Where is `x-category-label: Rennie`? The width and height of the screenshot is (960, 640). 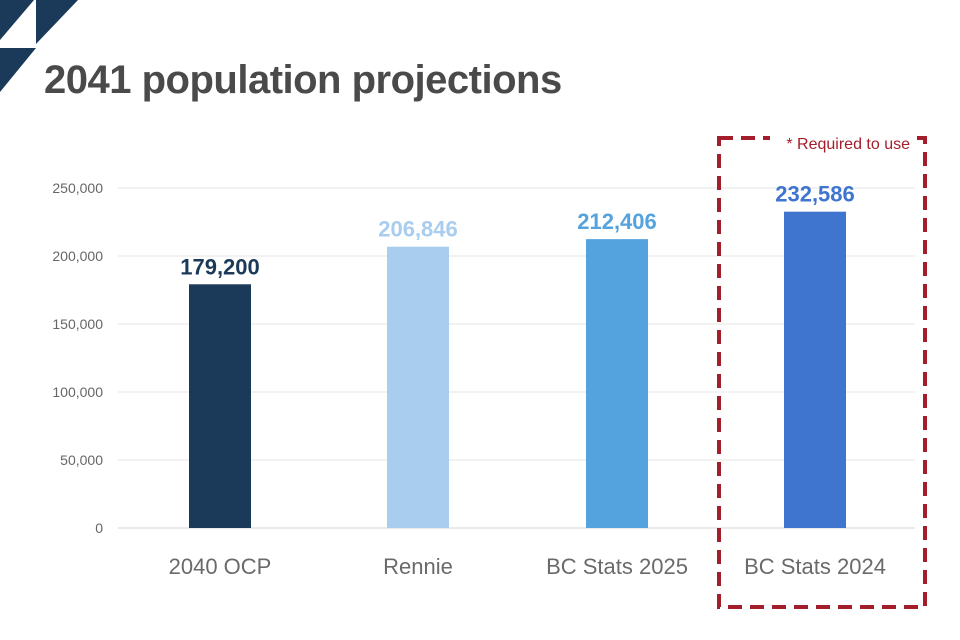 x-category-label: Rennie is located at coordinates (418, 566).